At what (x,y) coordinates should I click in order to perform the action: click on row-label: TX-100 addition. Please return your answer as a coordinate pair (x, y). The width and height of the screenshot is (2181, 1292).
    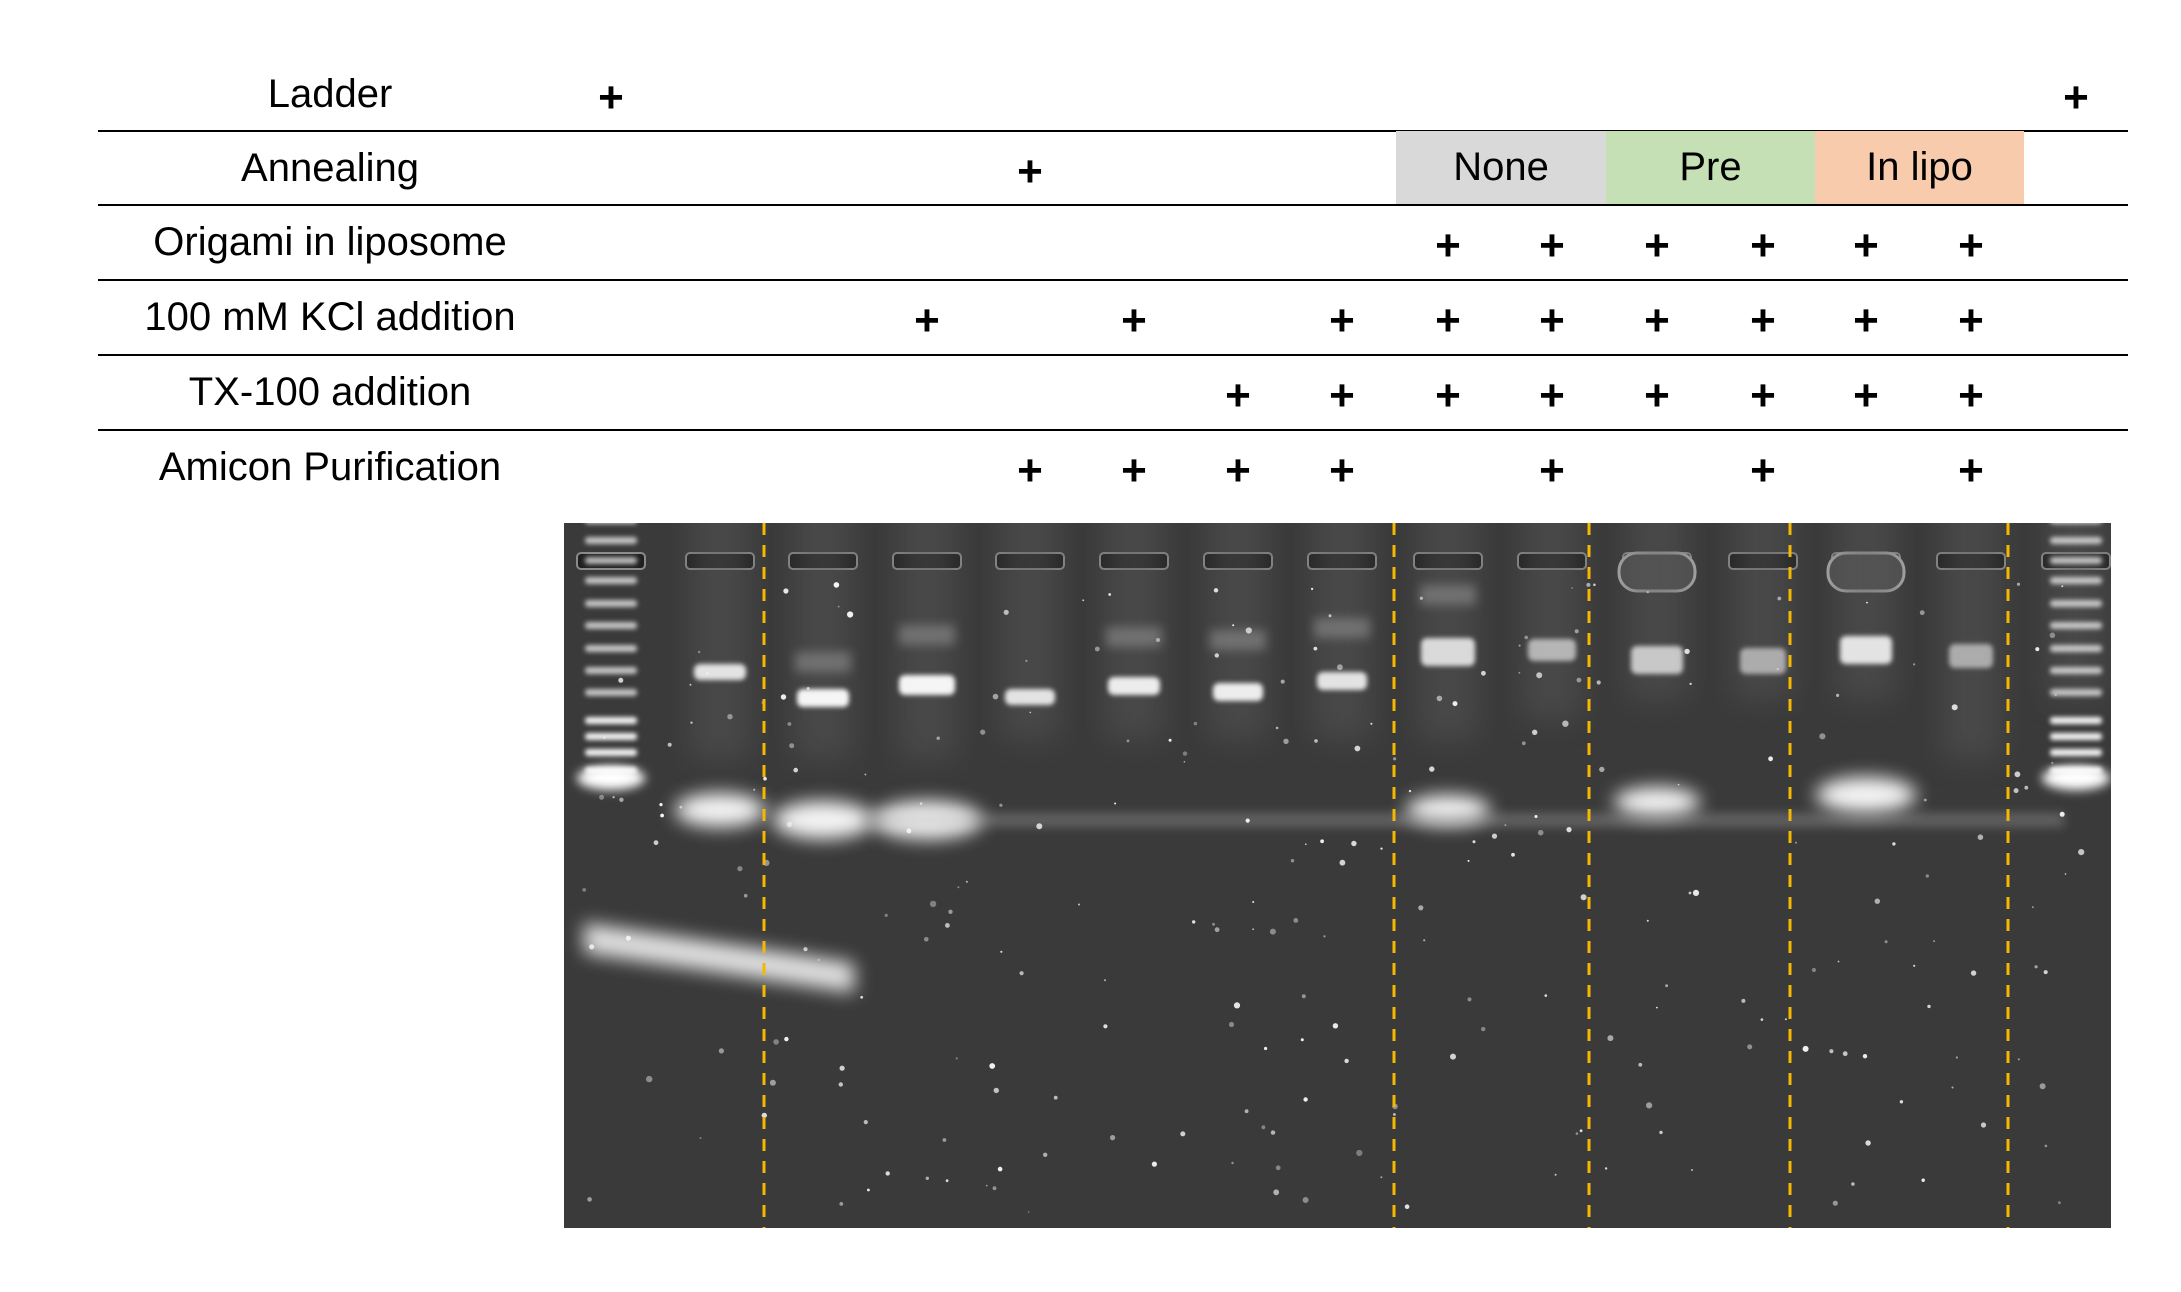
    Looking at the image, I should click on (330, 392).